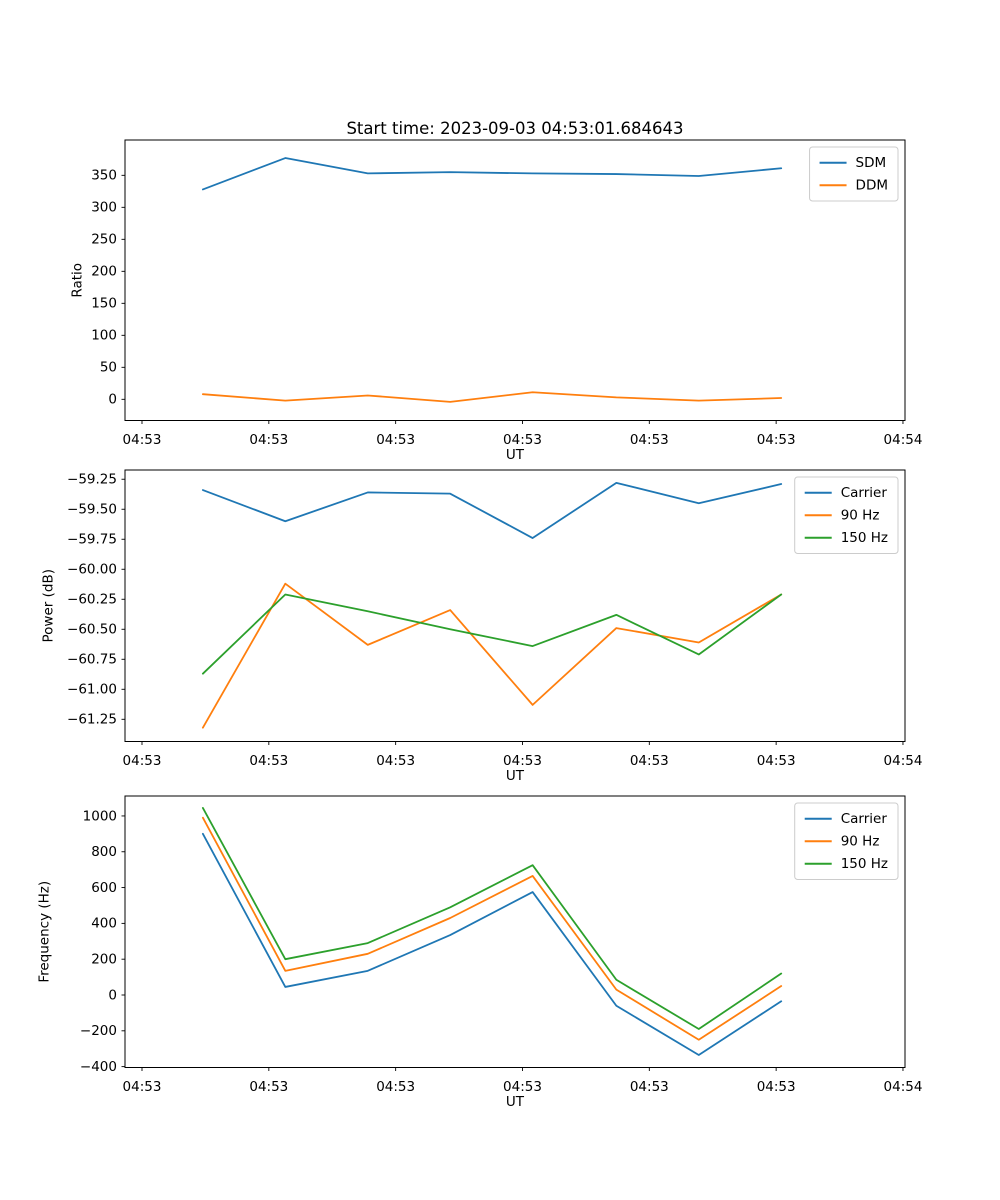 The width and height of the screenshot is (1000, 1200). Describe the element at coordinates (77, 280) in the screenshot. I see `y-axis-label: Ratio` at that location.